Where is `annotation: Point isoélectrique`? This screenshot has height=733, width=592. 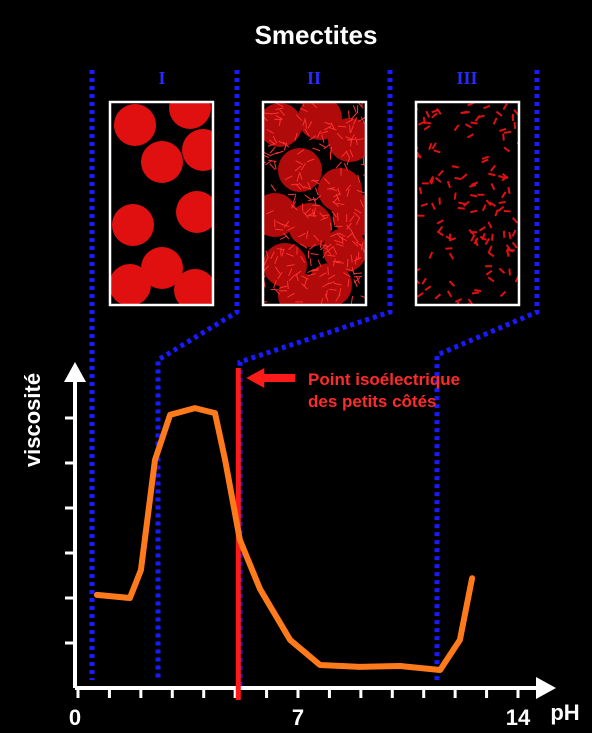
annotation: Point isoélectrique is located at coordinates (384, 379).